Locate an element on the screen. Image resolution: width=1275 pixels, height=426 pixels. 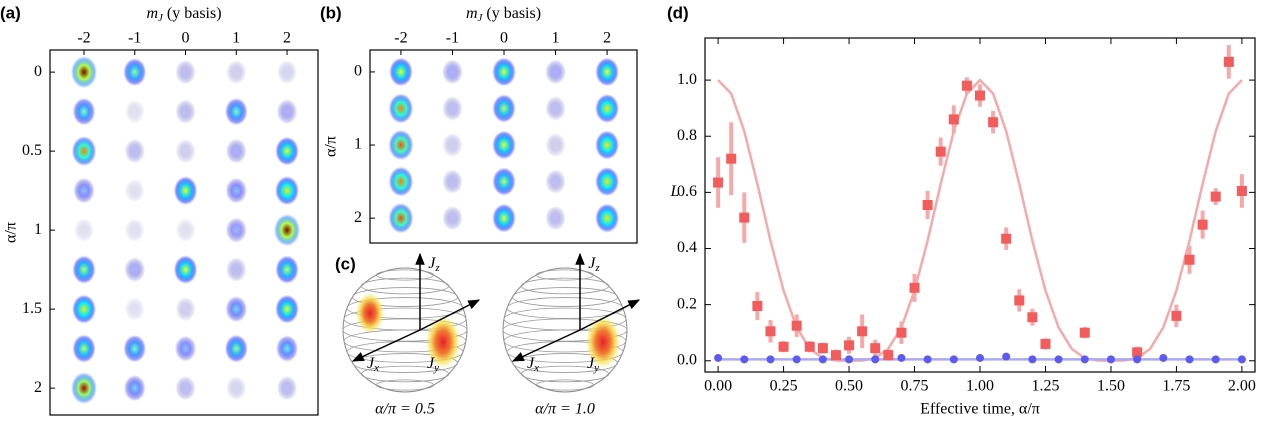
x-tick-label: 1 is located at coordinates (556, 38).